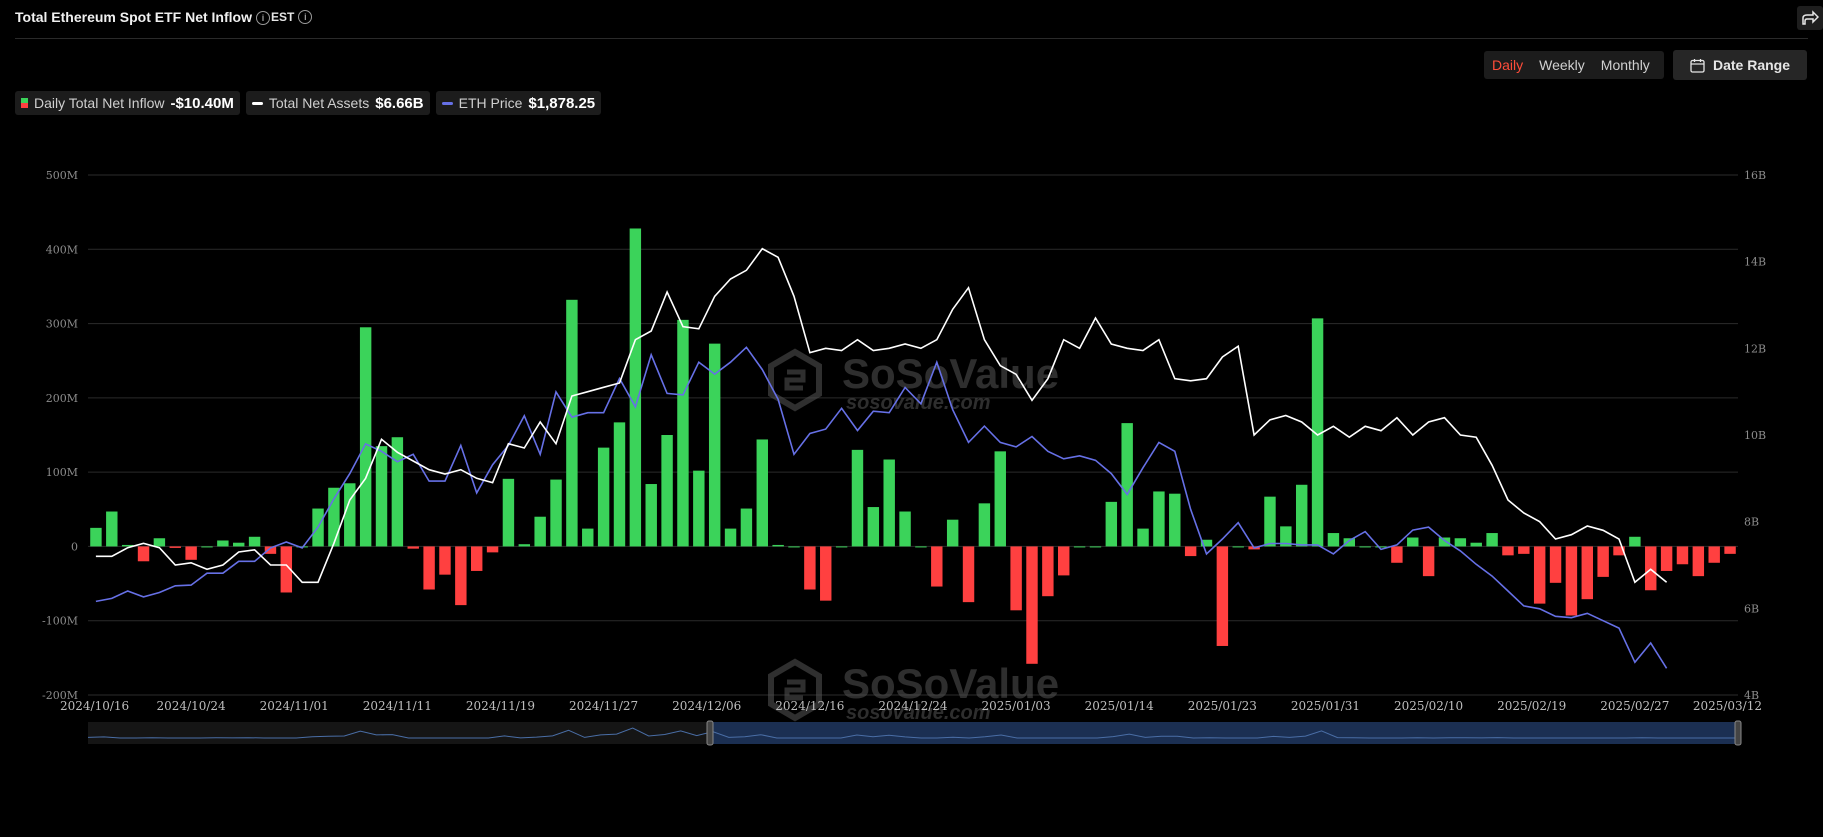 The image size is (1823, 837). I want to click on left-tick-label: 0, so click(74, 546).